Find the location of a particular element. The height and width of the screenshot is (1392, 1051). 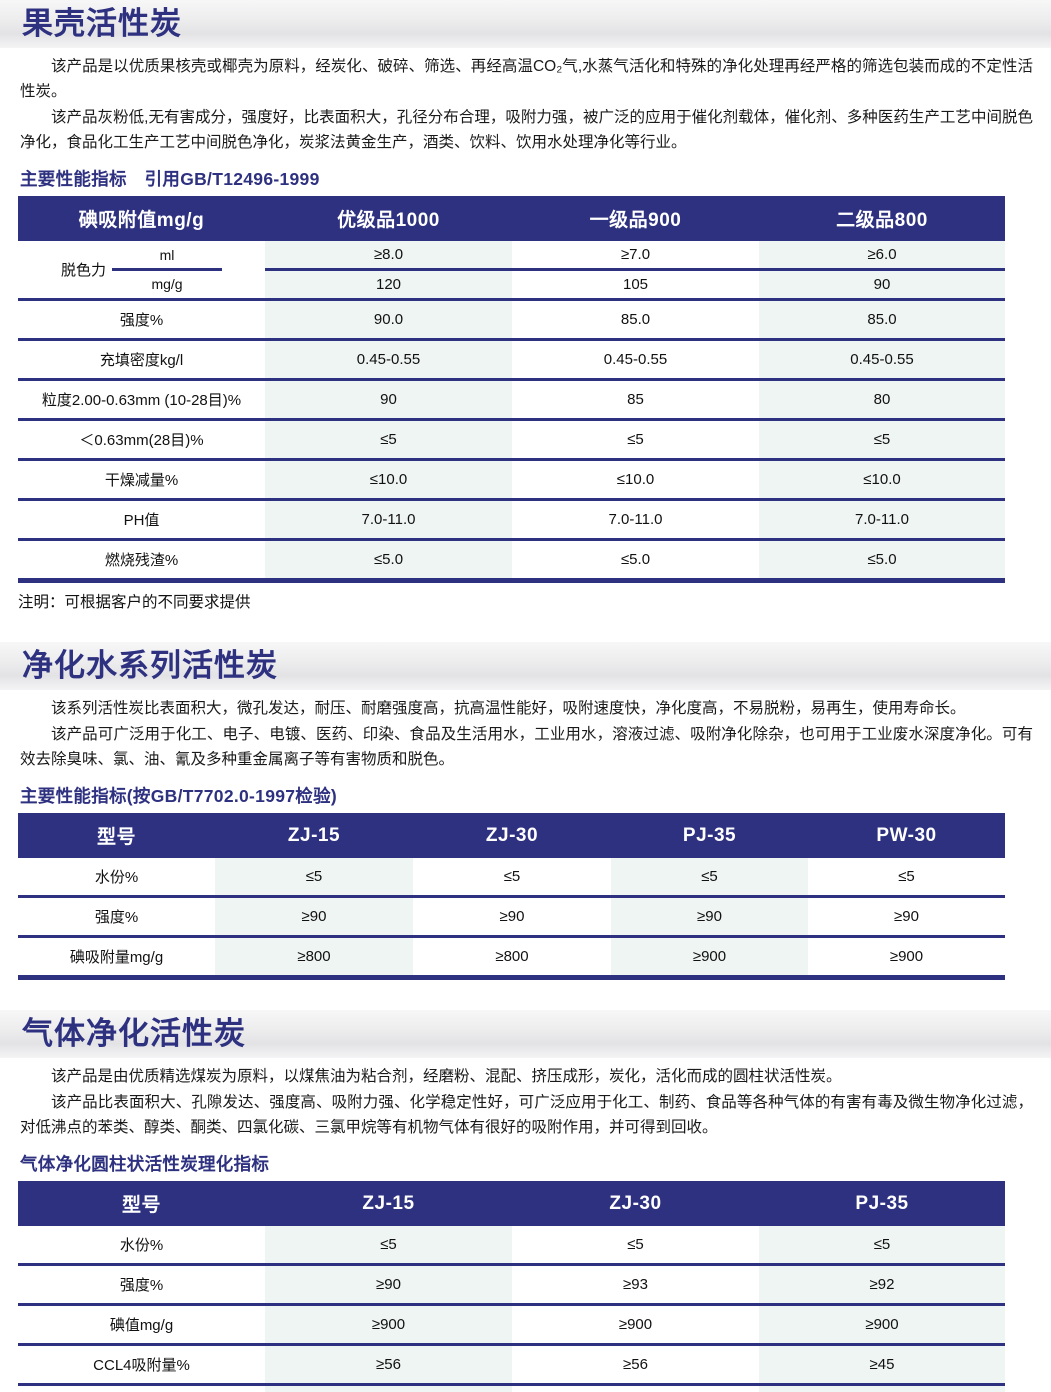

table-row: 干燥减量% ≤10.0 ≤10.0 ≤10.0 is located at coordinates (511, 479).